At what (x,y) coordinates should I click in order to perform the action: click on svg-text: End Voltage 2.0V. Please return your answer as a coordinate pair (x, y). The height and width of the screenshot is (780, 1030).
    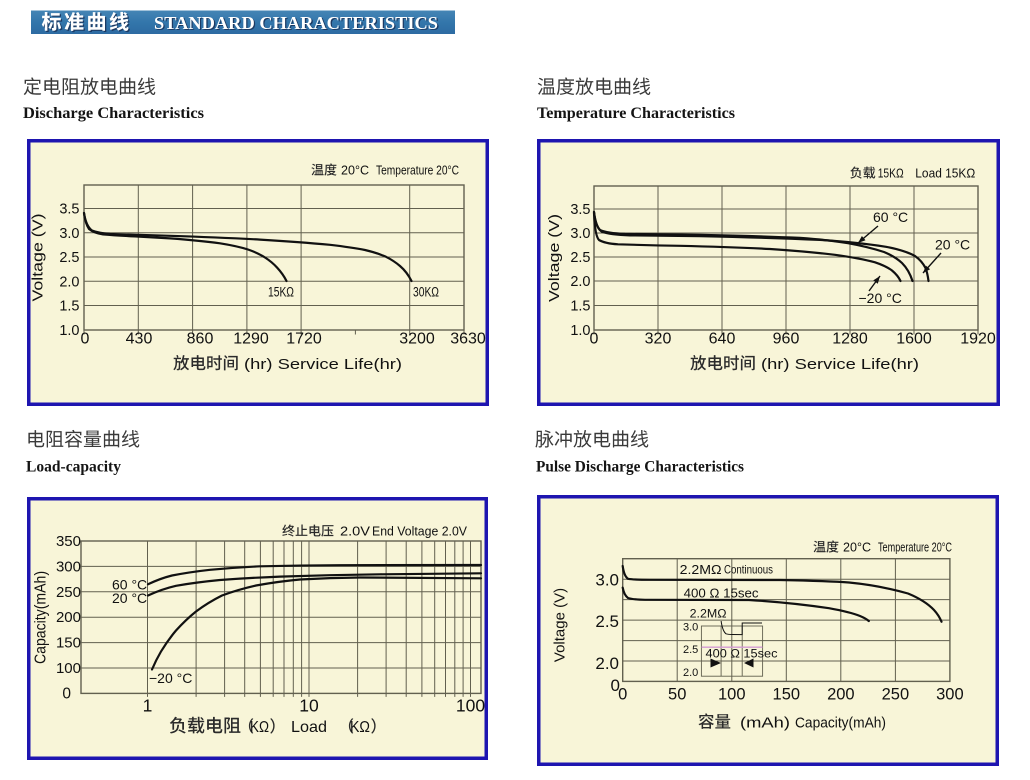
    Looking at the image, I should click on (419, 531).